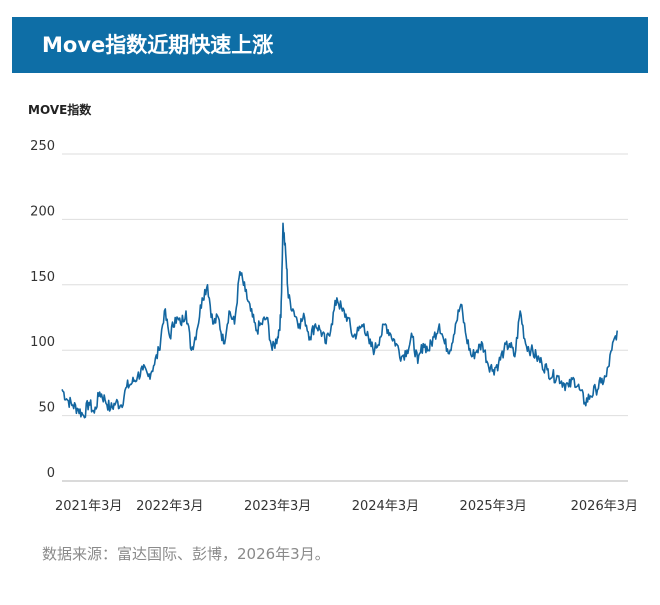  Describe the element at coordinates (42, 342) in the screenshot. I see `y-tick-label: 100` at that location.